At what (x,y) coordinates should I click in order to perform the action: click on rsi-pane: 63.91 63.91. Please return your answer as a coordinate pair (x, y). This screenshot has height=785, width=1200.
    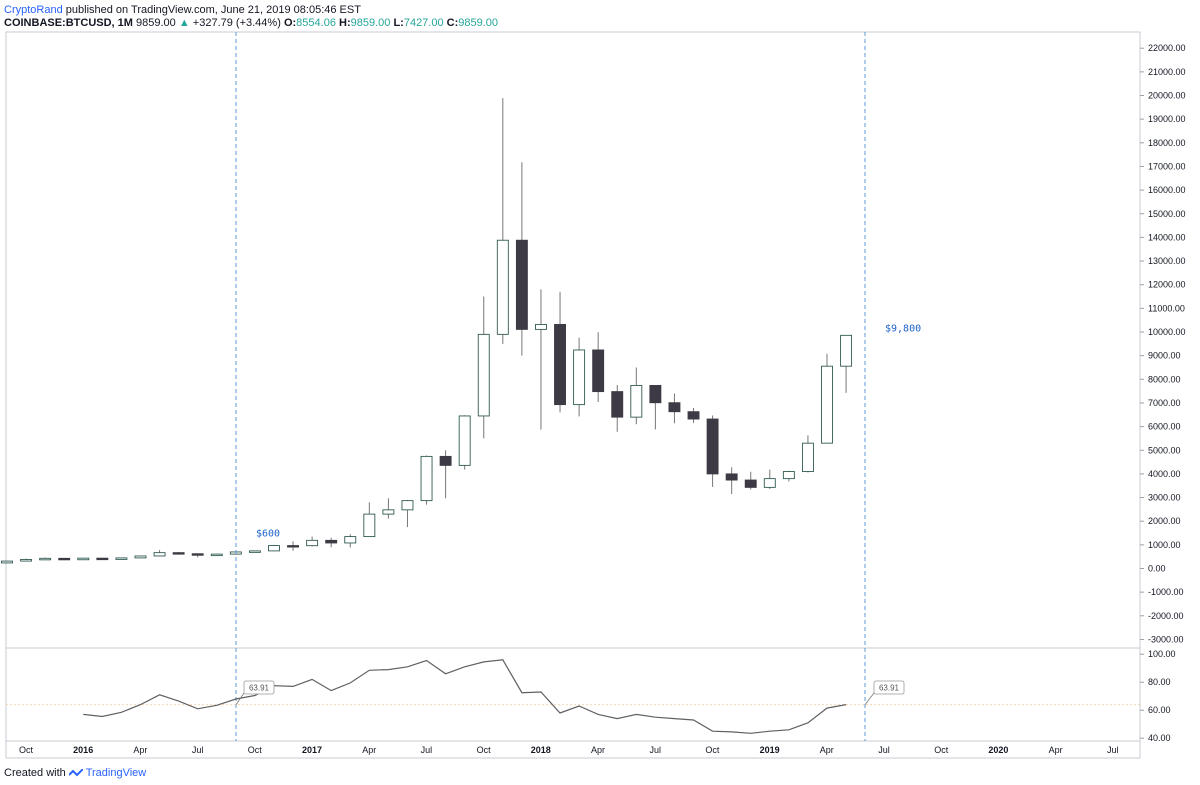
    Looking at the image, I should click on (573, 696).